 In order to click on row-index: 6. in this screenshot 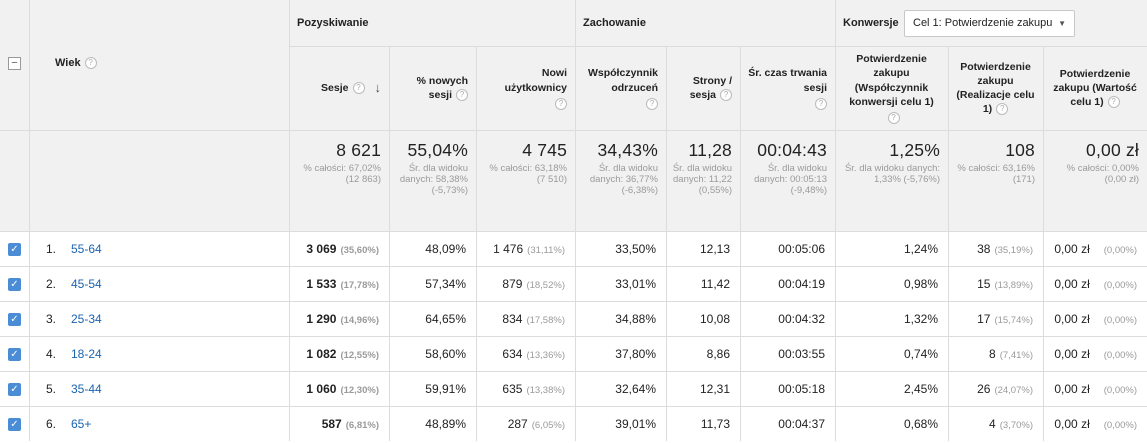, I will do `click(51, 424)`.